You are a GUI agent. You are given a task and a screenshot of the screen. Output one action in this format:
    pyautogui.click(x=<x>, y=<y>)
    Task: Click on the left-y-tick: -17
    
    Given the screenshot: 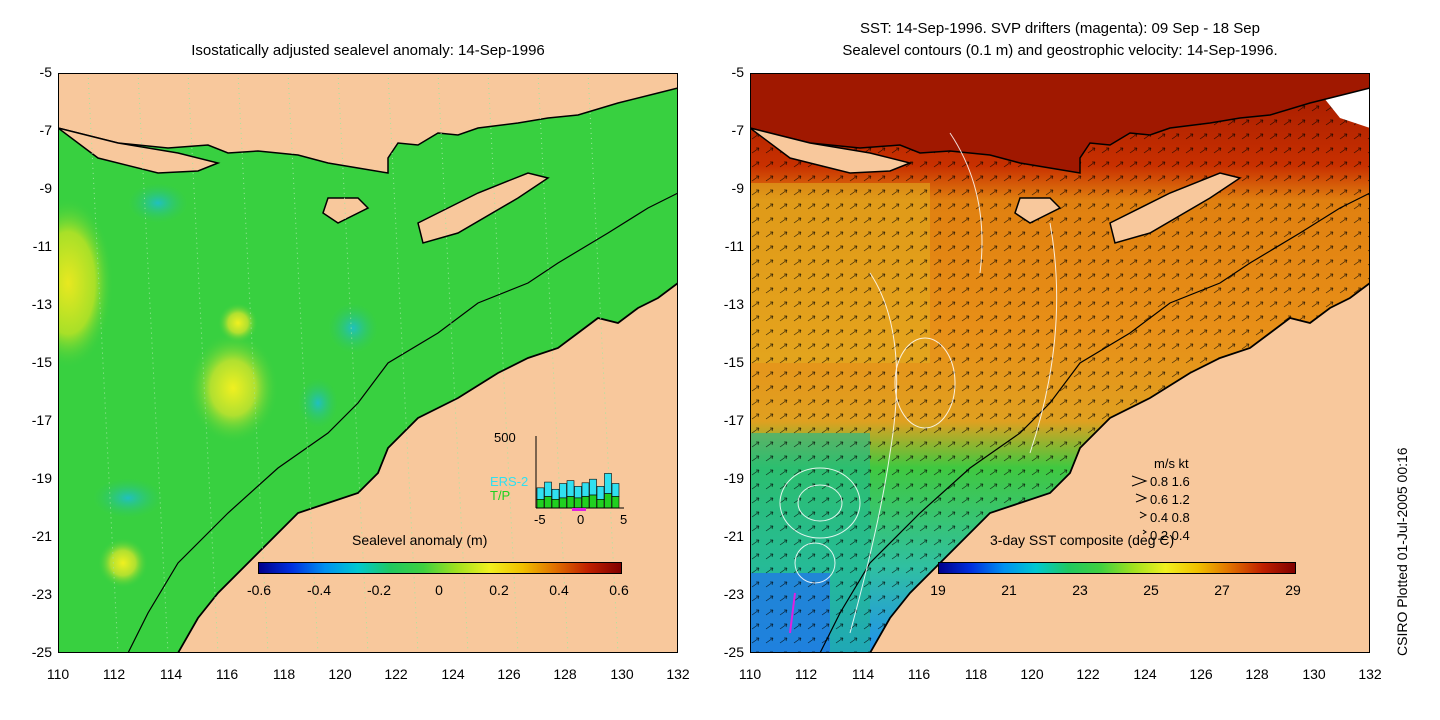 What is the action you would take?
    pyautogui.click(x=41, y=420)
    